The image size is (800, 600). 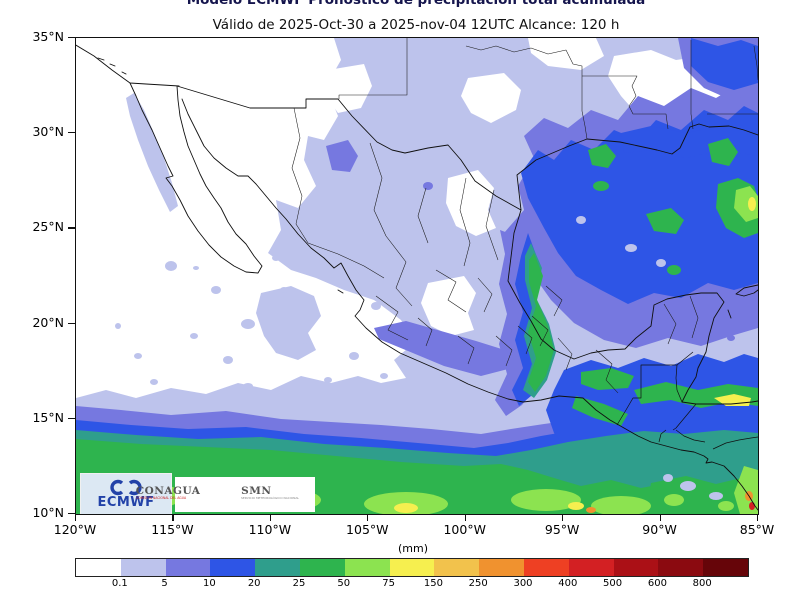 What do you see at coordinates (299, 494) in the screenshot?
I see `smn-text-block: SMN SERVICIO METEOROLÓGICO NACIONAL` at bounding box center [299, 494].